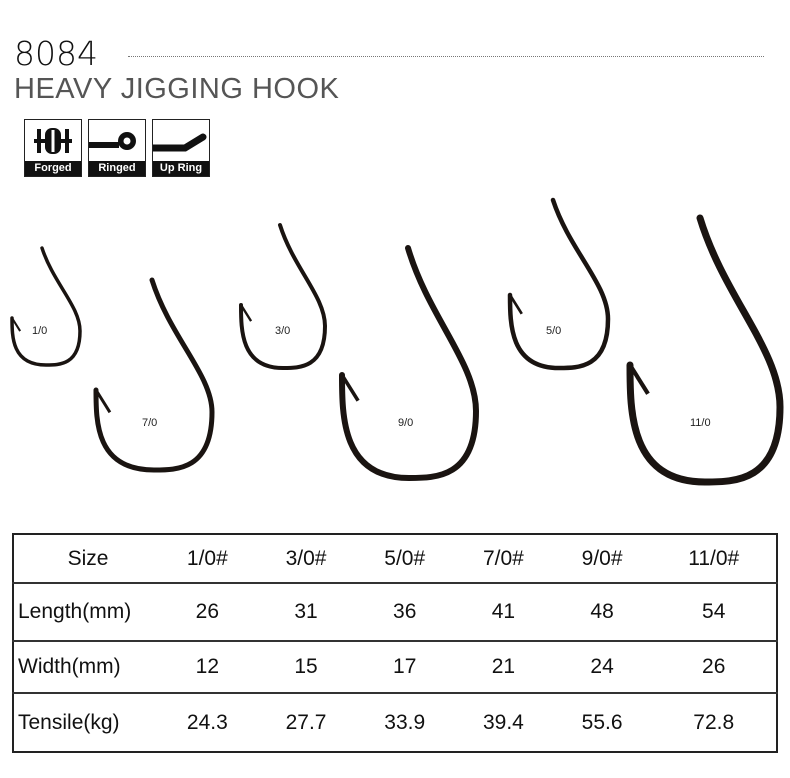 The image size is (790, 778). What do you see at coordinates (88, 558) in the screenshot?
I see `header-cell: Size` at bounding box center [88, 558].